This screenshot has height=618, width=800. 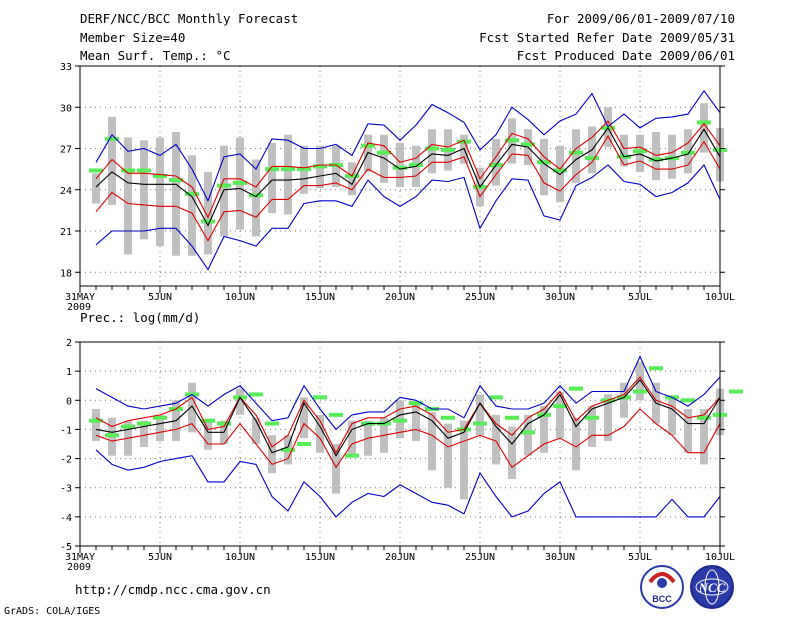 I want to click on x-tick-label: 15JUN, so click(x=320, y=557).